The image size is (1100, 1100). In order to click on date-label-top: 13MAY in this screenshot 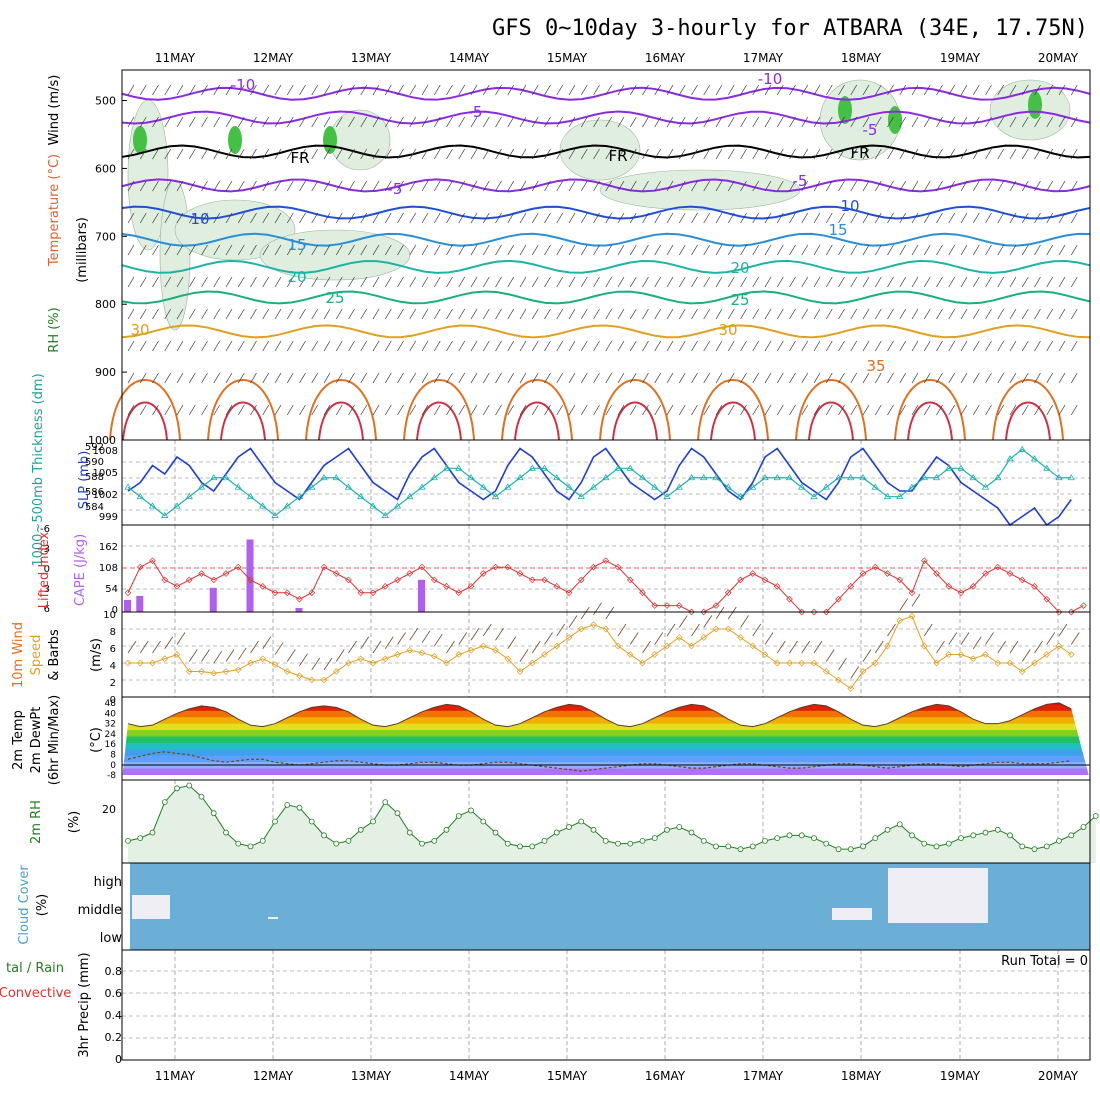, I will do `click(371, 58)`.